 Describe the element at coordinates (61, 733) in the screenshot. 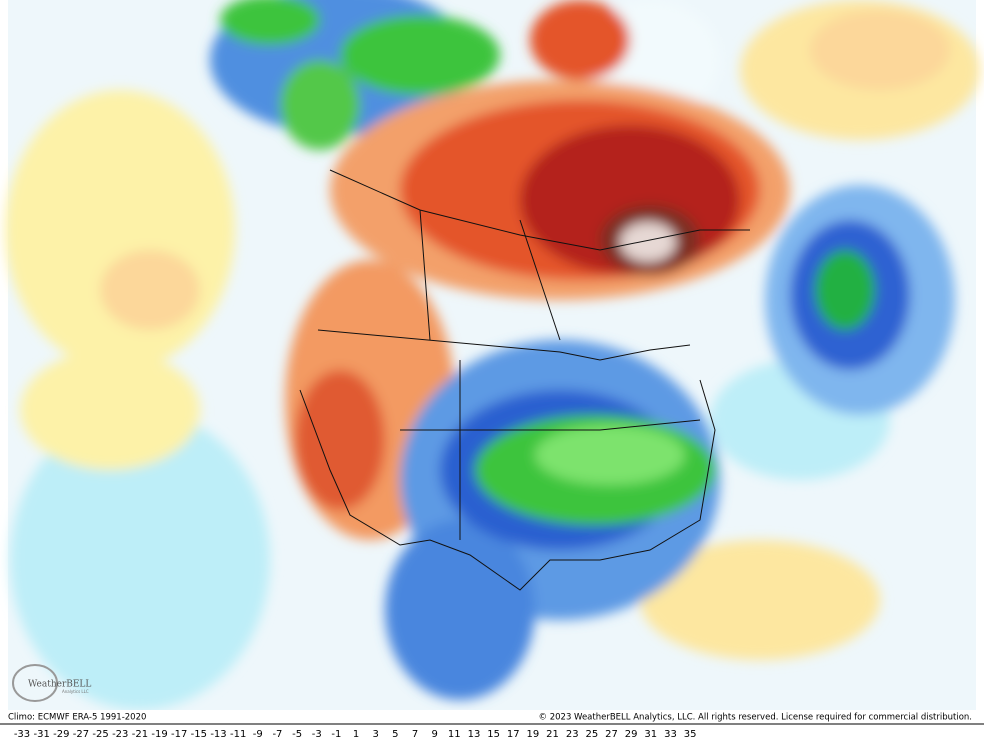

I see `scale-label: -29` at that location.